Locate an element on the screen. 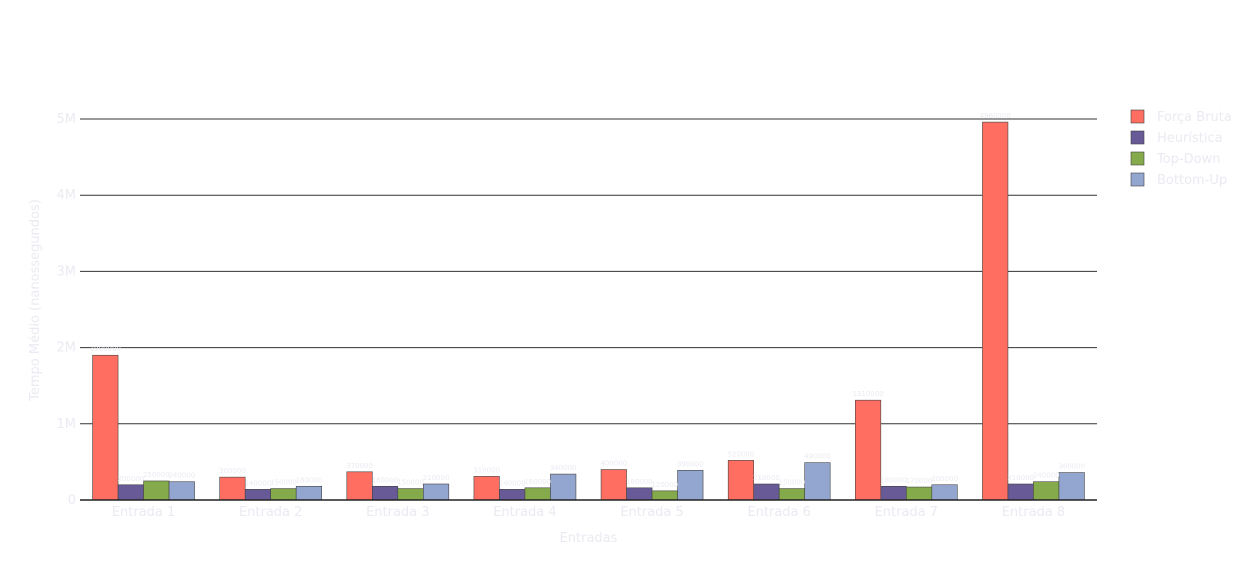 The image size is (1256, 580). x-axis-title: Entradas is located at coordinates (589, 538).